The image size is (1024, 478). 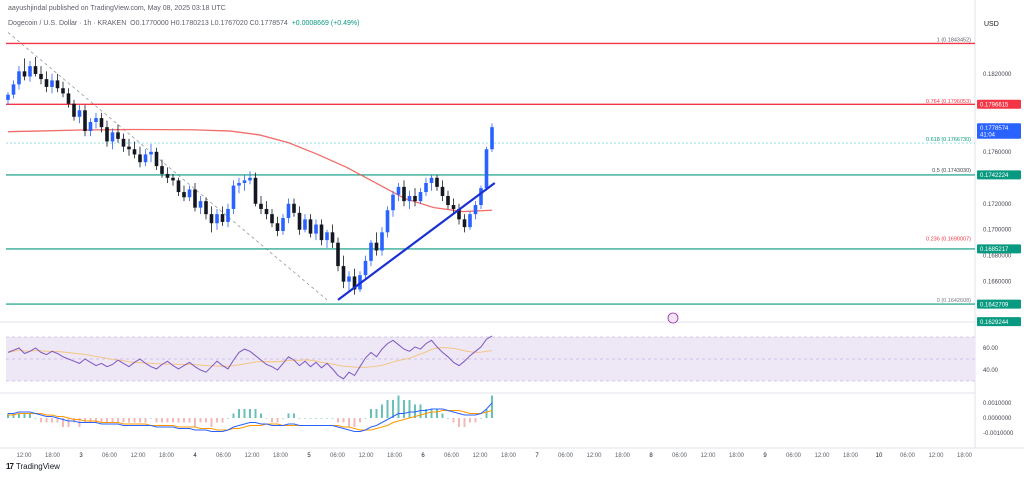 I want to click on tradingview-logo: 17 TradingView, so click(x=33, y=466).